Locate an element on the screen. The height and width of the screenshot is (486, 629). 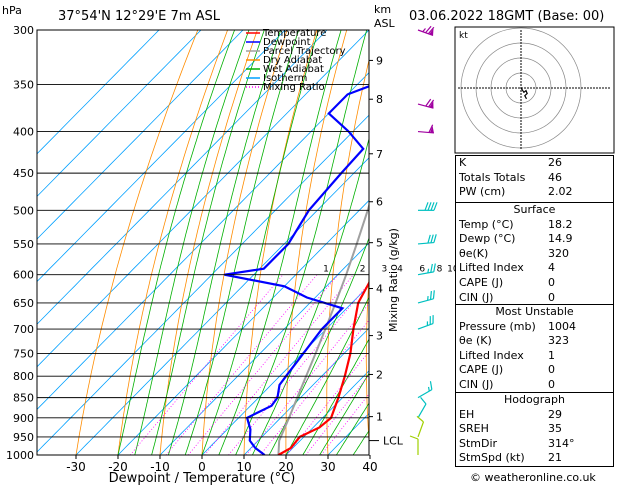
pressure-tick-label: 650 is located at coordinates (23, 303).